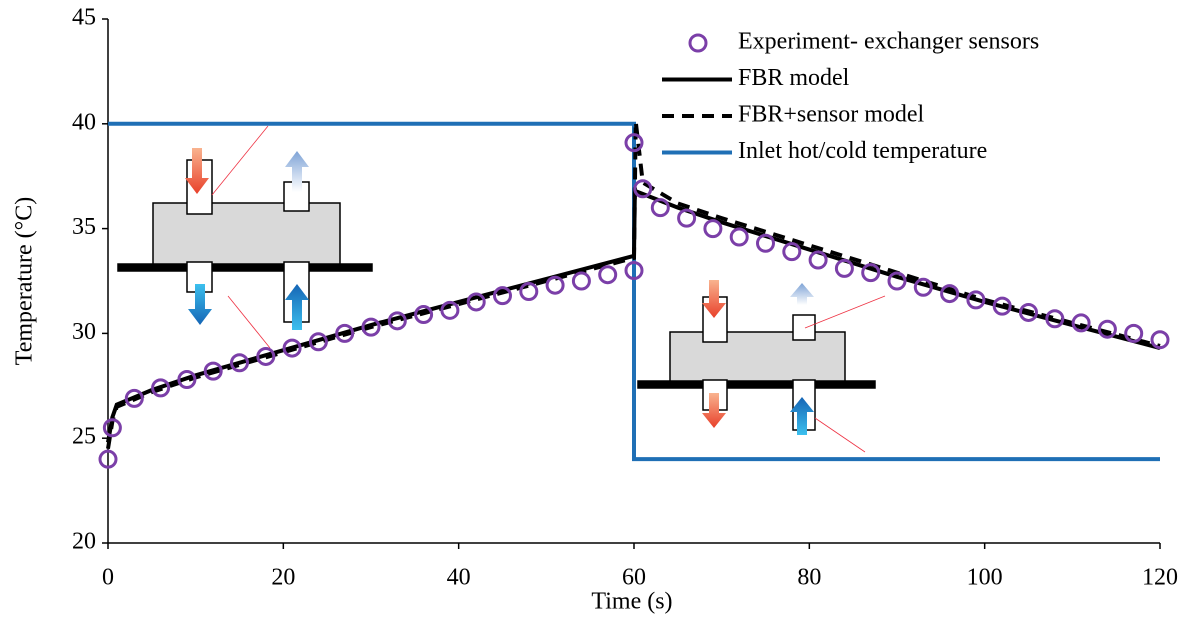 Image resolution: width=1192 pixels, height=632 pixels. Describe the element at coordinates (84, 332) in the screenshot. I see `y-tick-label: 30` at that location.